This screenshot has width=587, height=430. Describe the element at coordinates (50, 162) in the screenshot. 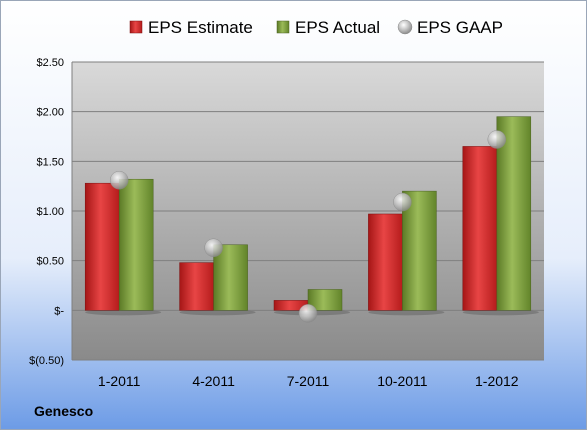

I see `y-tick-label: $1.50` at that location.